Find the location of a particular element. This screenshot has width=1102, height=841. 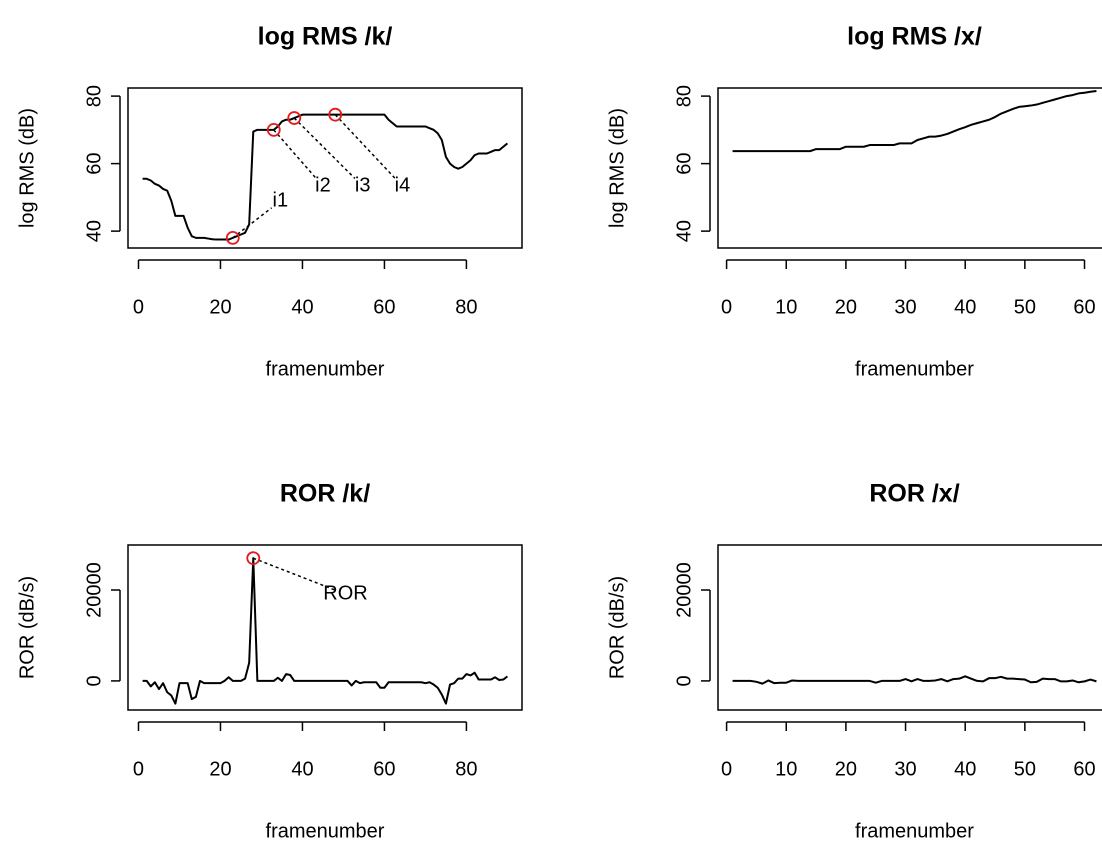

annotation-label: i1 is located at coordinates (281, 200).